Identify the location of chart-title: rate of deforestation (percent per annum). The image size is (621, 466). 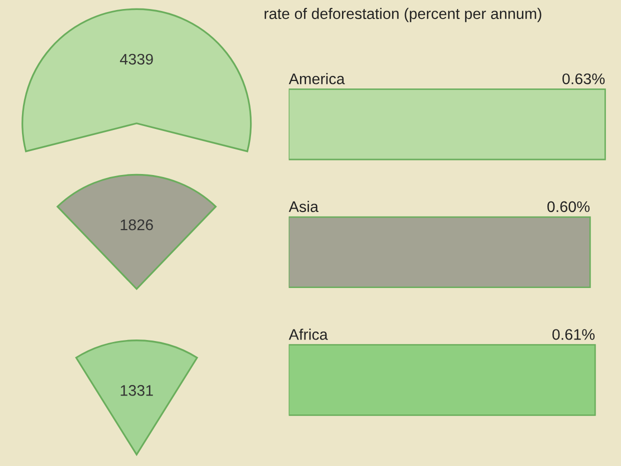
(403, 15).